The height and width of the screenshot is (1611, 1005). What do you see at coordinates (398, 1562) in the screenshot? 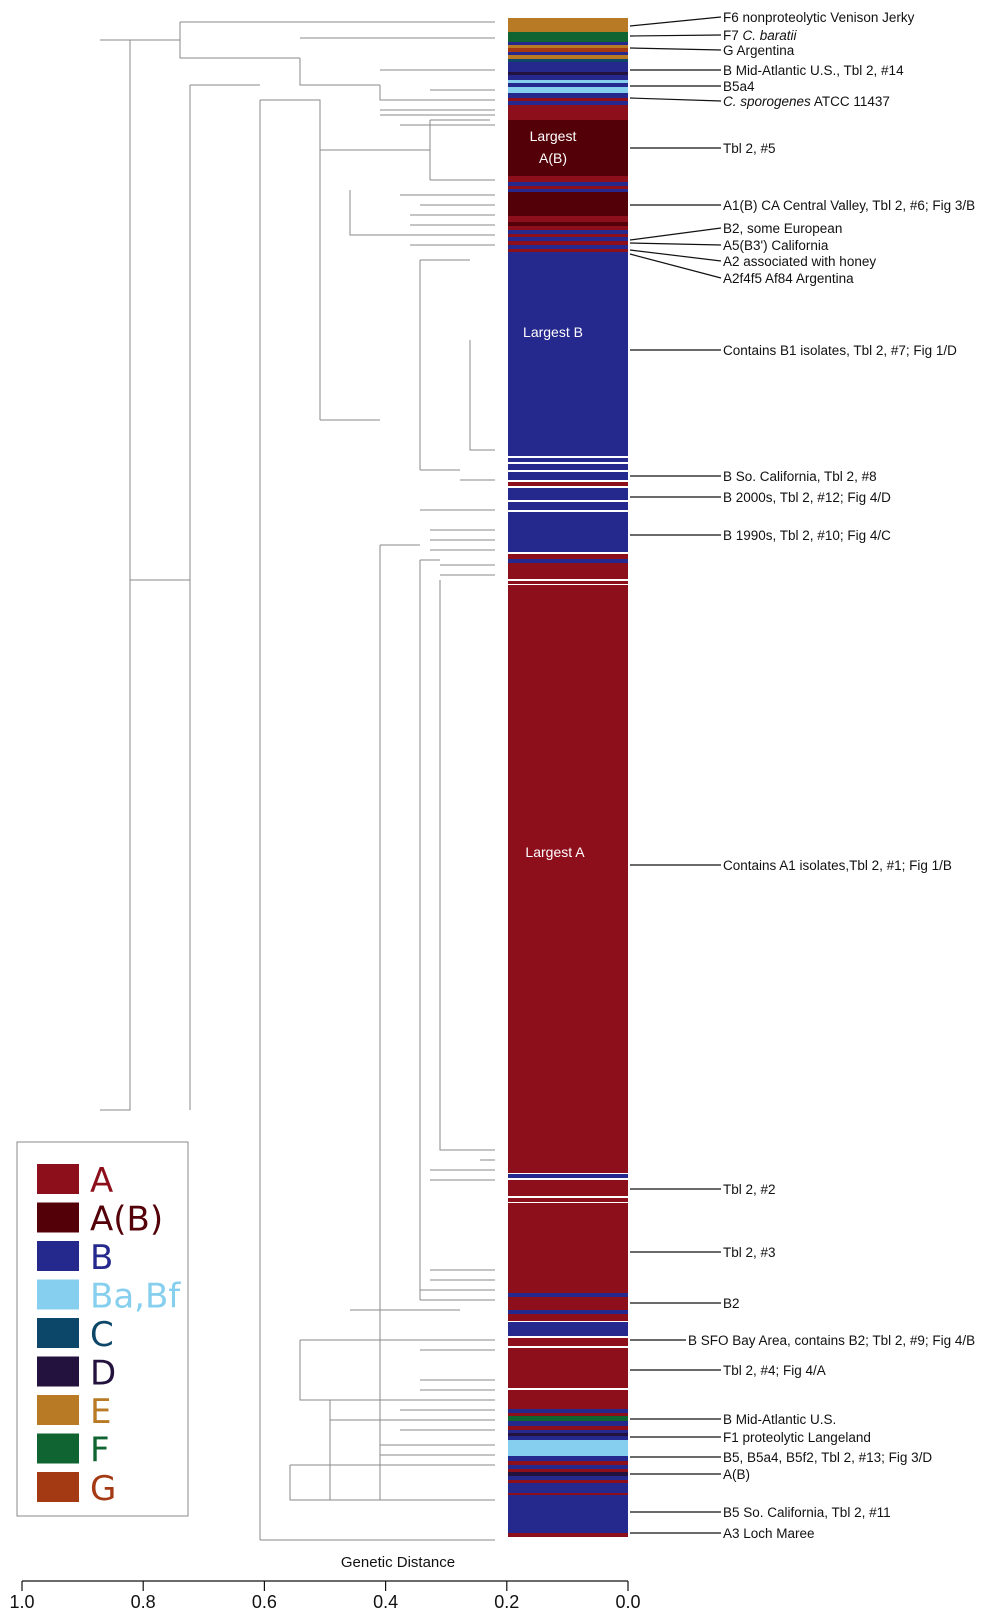
I see `axis-title: Genetic Distance` at bounding box center [398, 1562].